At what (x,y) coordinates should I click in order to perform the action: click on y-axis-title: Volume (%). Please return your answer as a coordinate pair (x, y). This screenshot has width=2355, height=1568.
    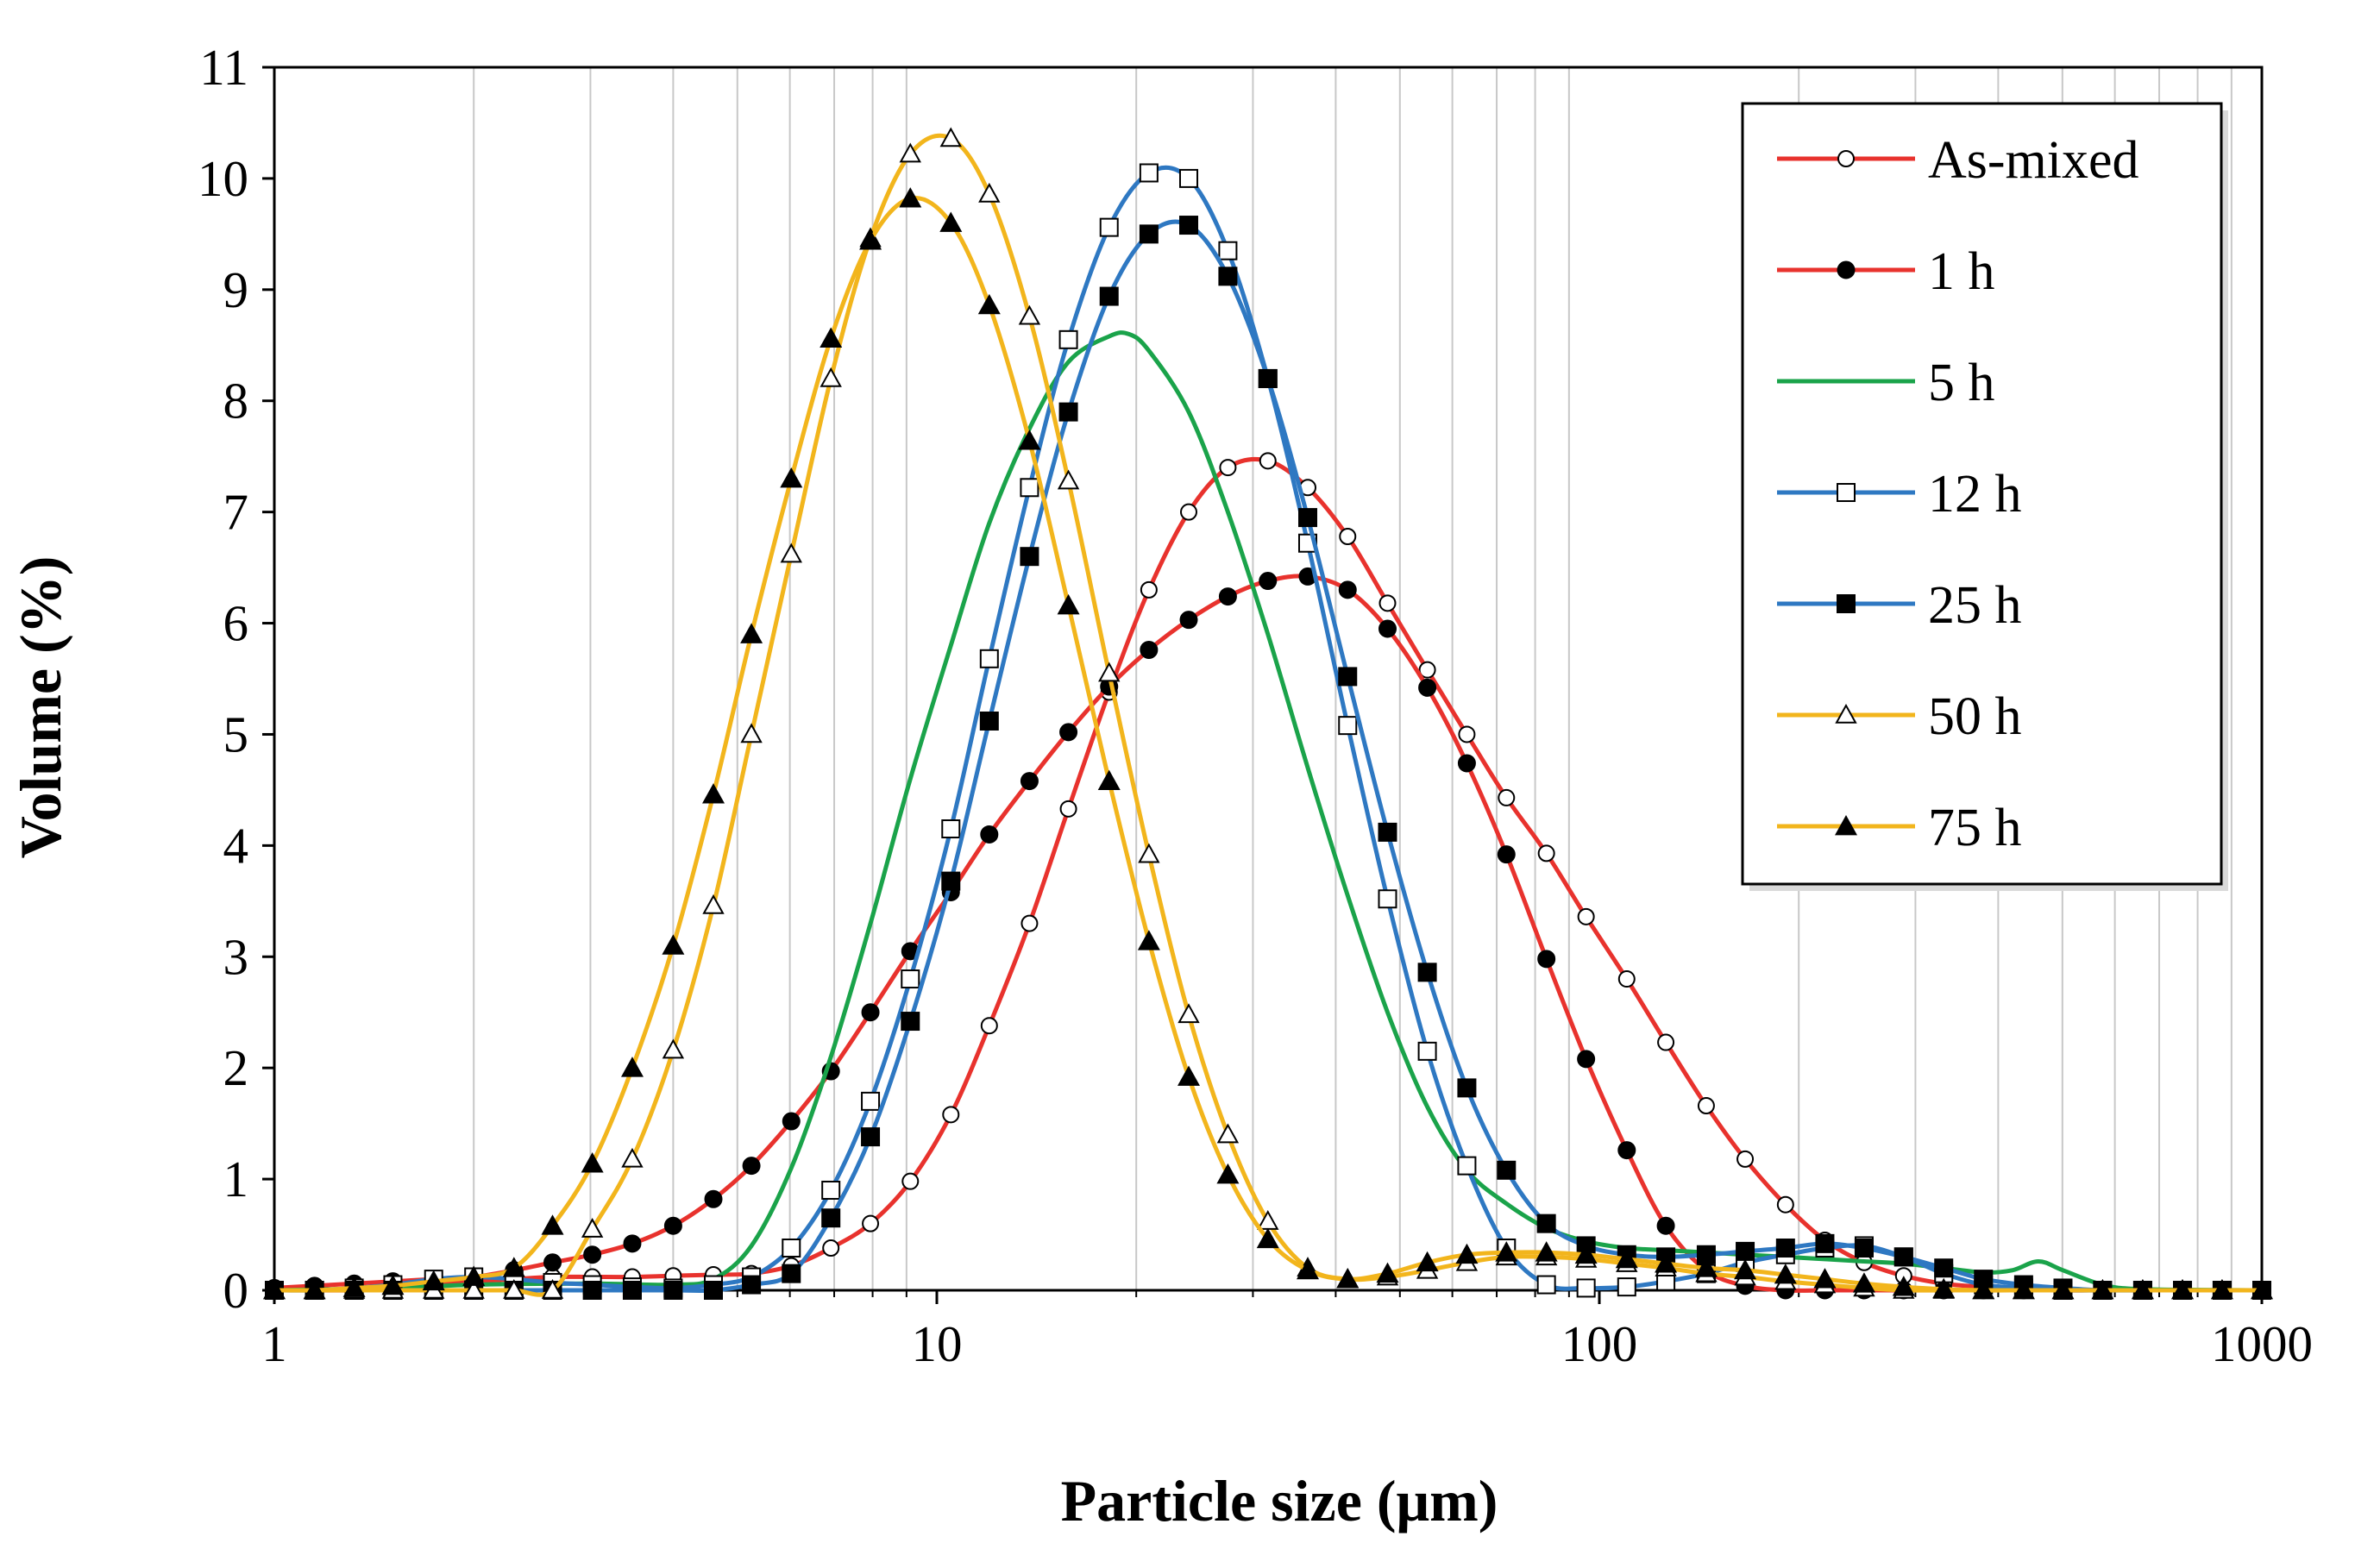
    Looking at the image, I should click on (40, 707).